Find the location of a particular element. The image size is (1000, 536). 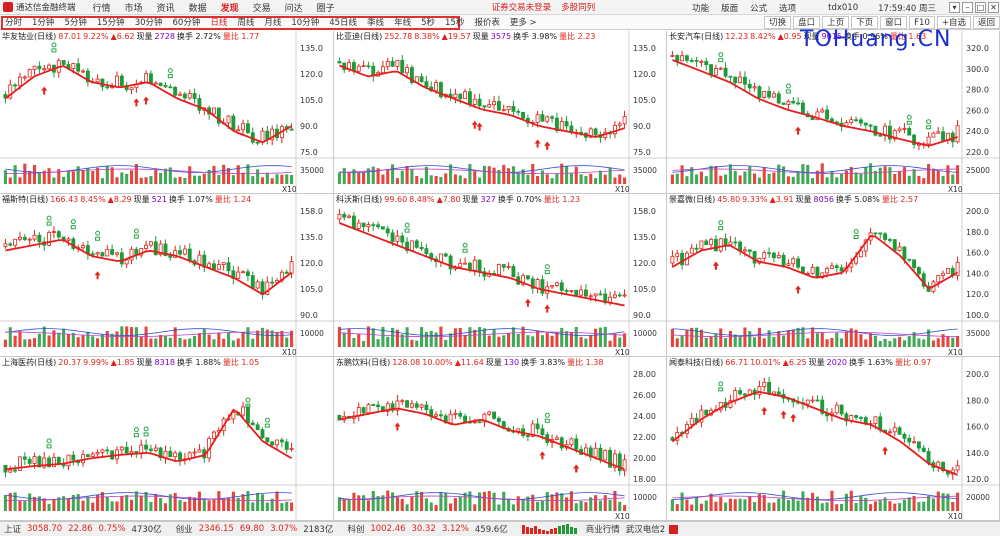

menu-function: 功能 is located at coordinates (701, 8).